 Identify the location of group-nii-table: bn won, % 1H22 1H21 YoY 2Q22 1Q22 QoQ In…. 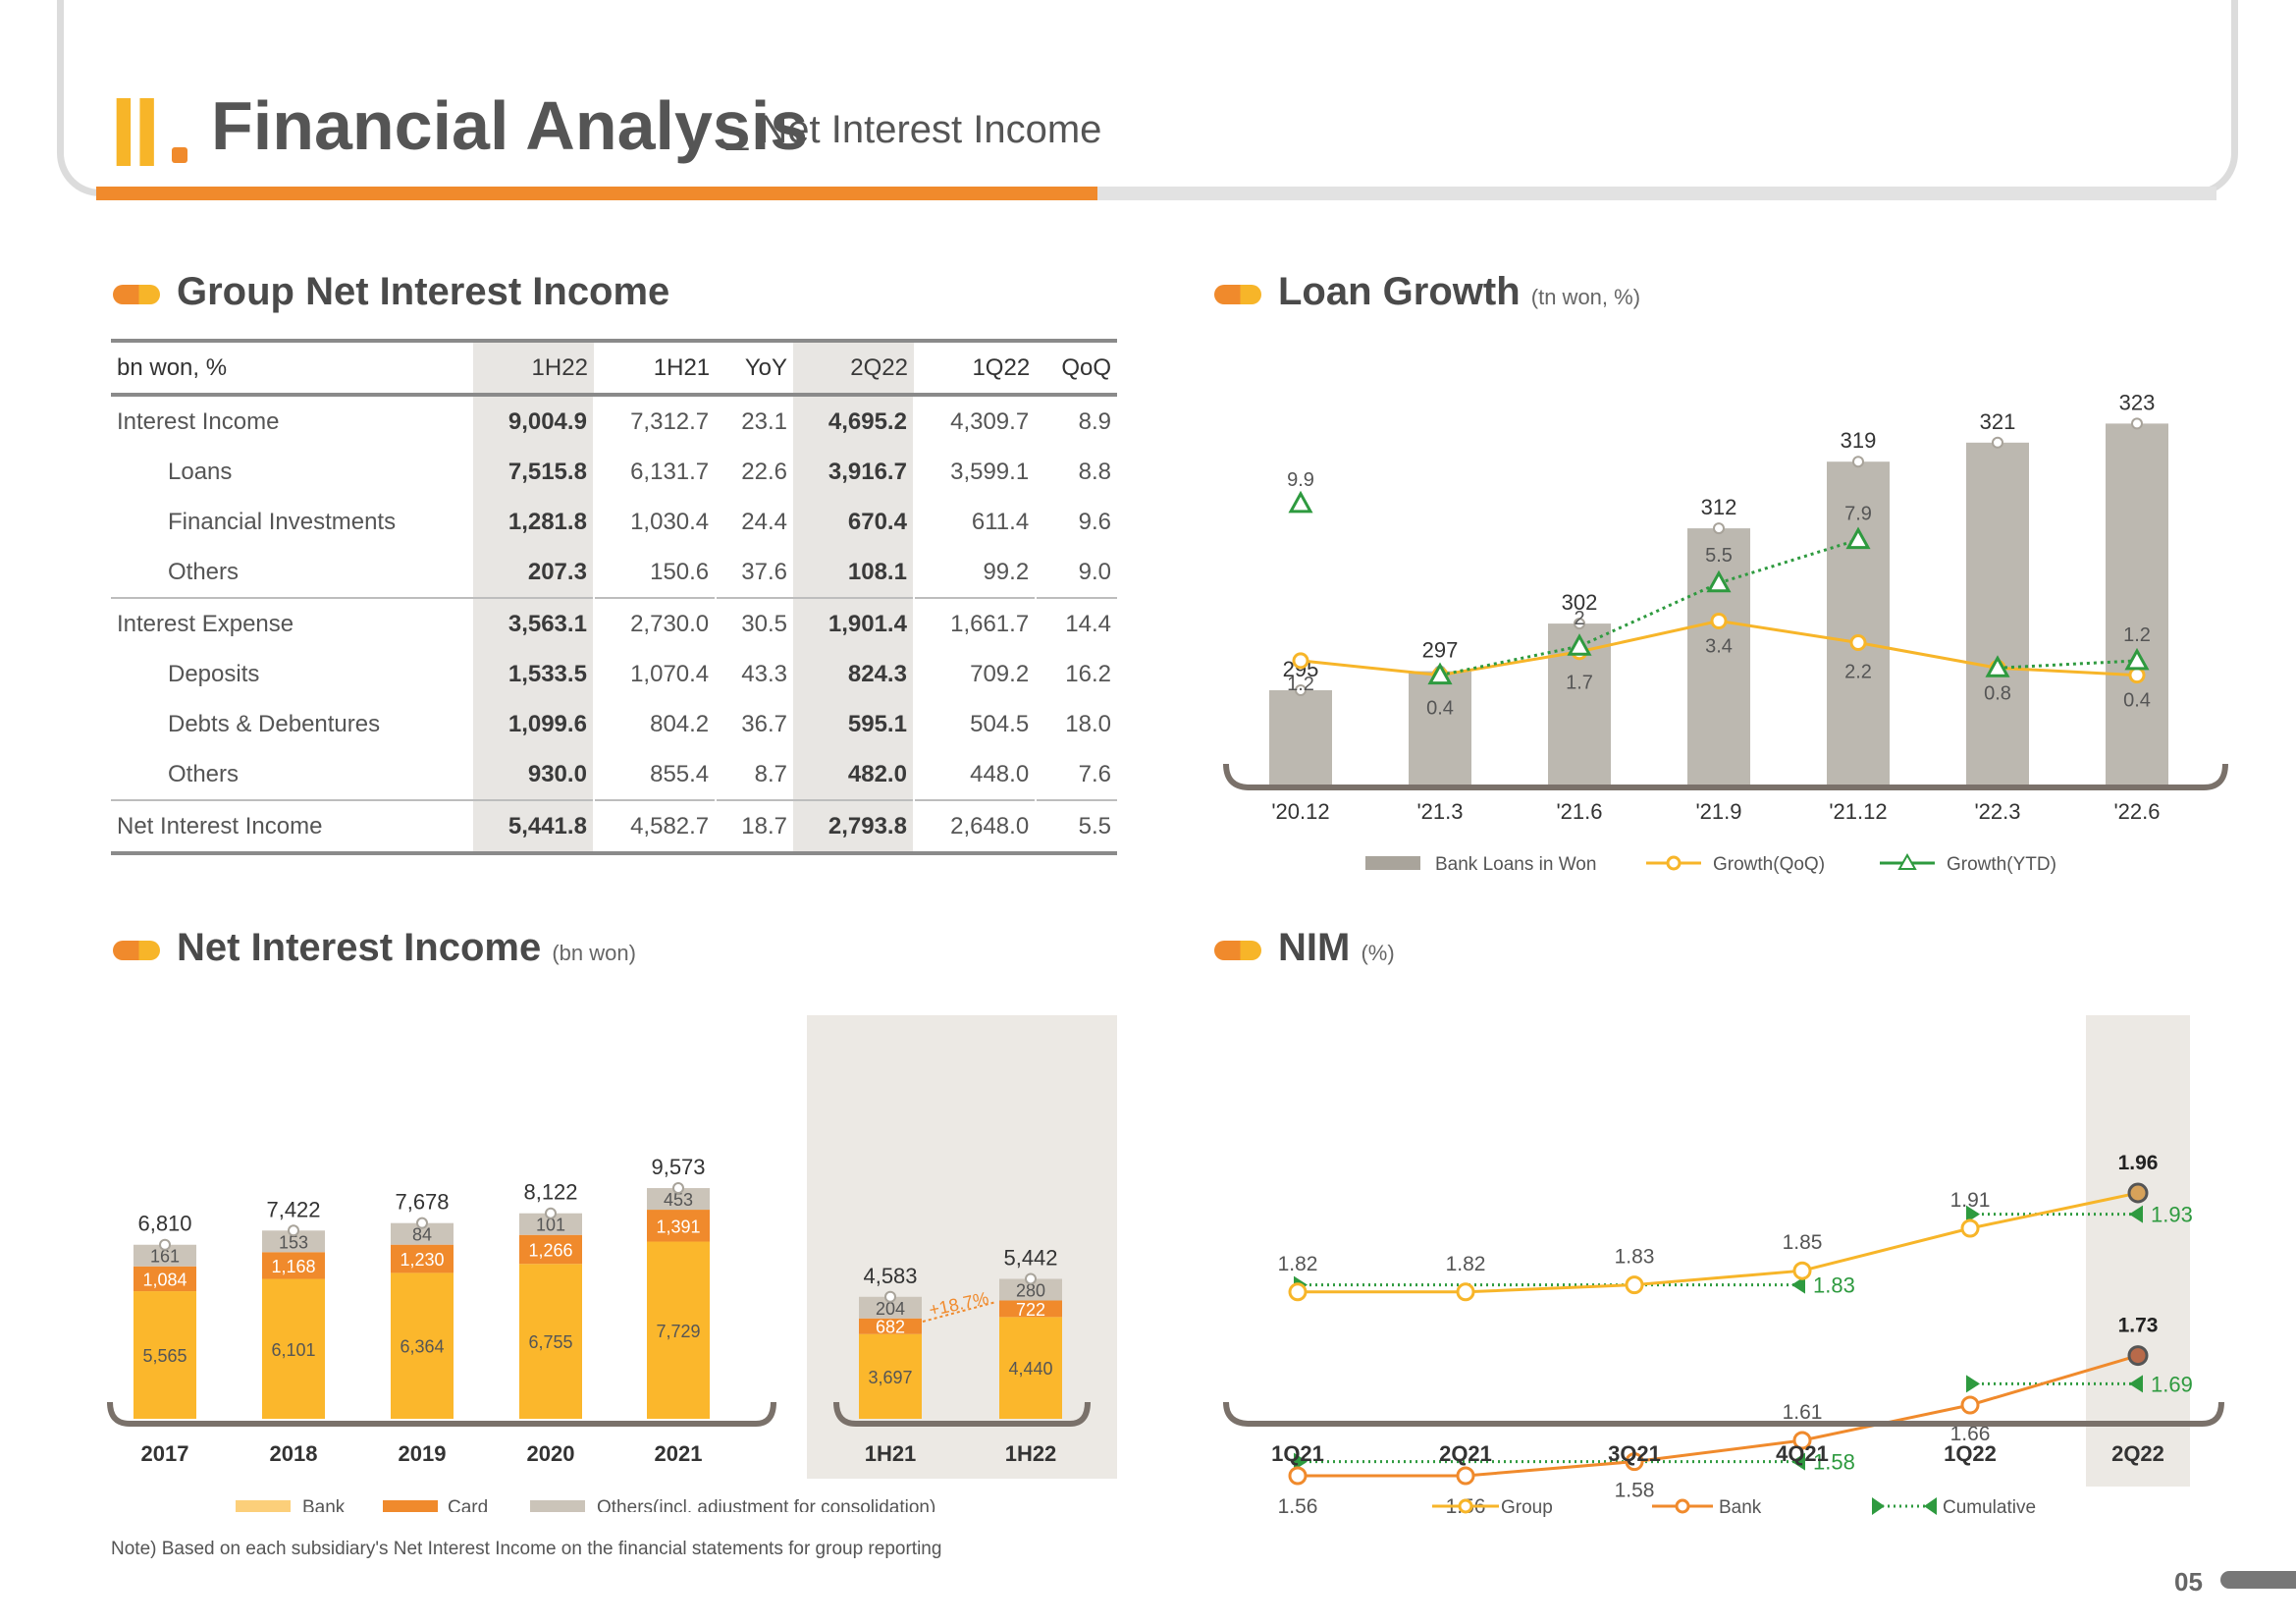
(614, 597).